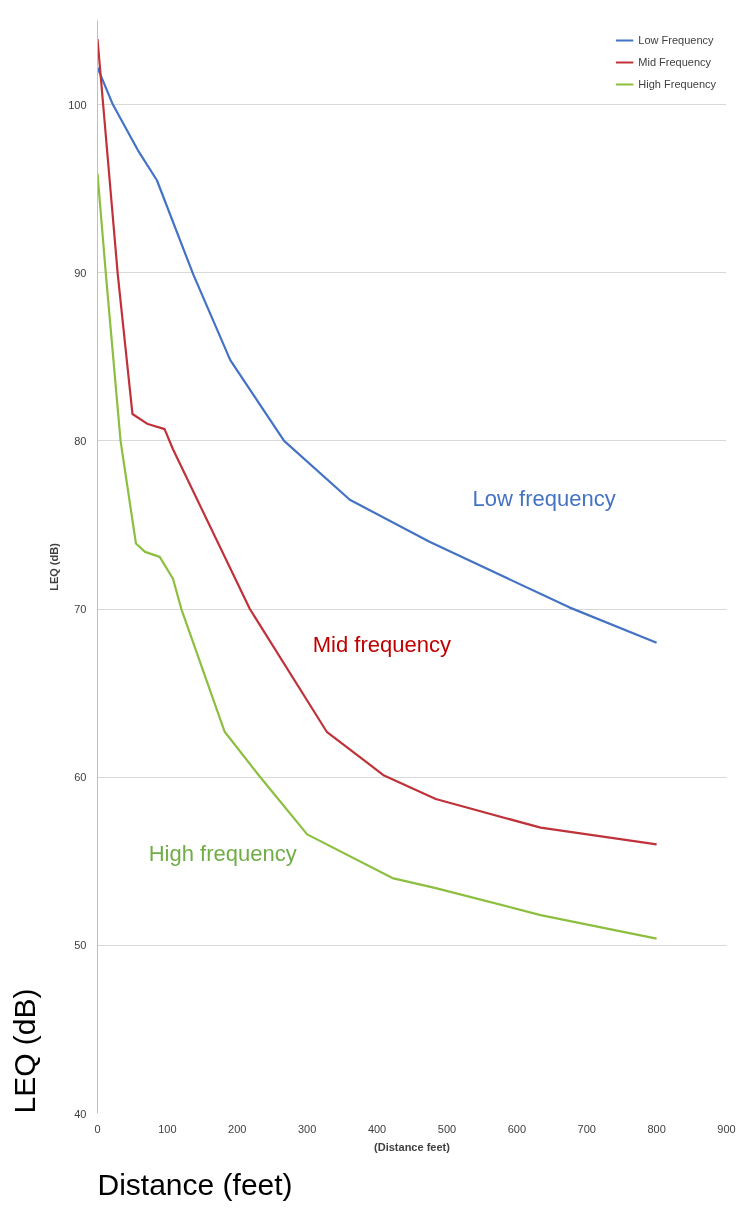  I want to click on y-tick-label: 90, so click(80, 272).